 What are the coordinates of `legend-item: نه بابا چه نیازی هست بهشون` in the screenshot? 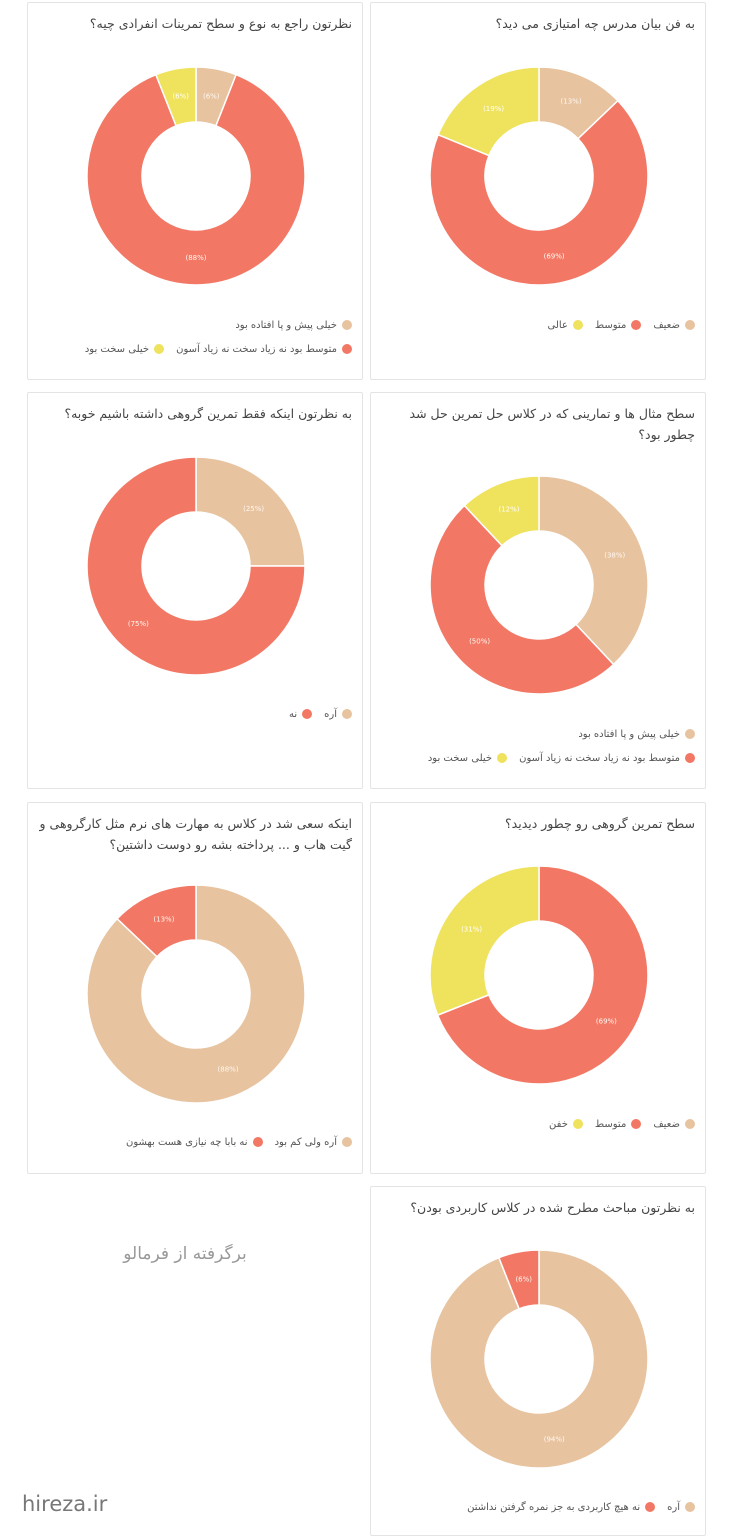 It's located at (194, 1143).